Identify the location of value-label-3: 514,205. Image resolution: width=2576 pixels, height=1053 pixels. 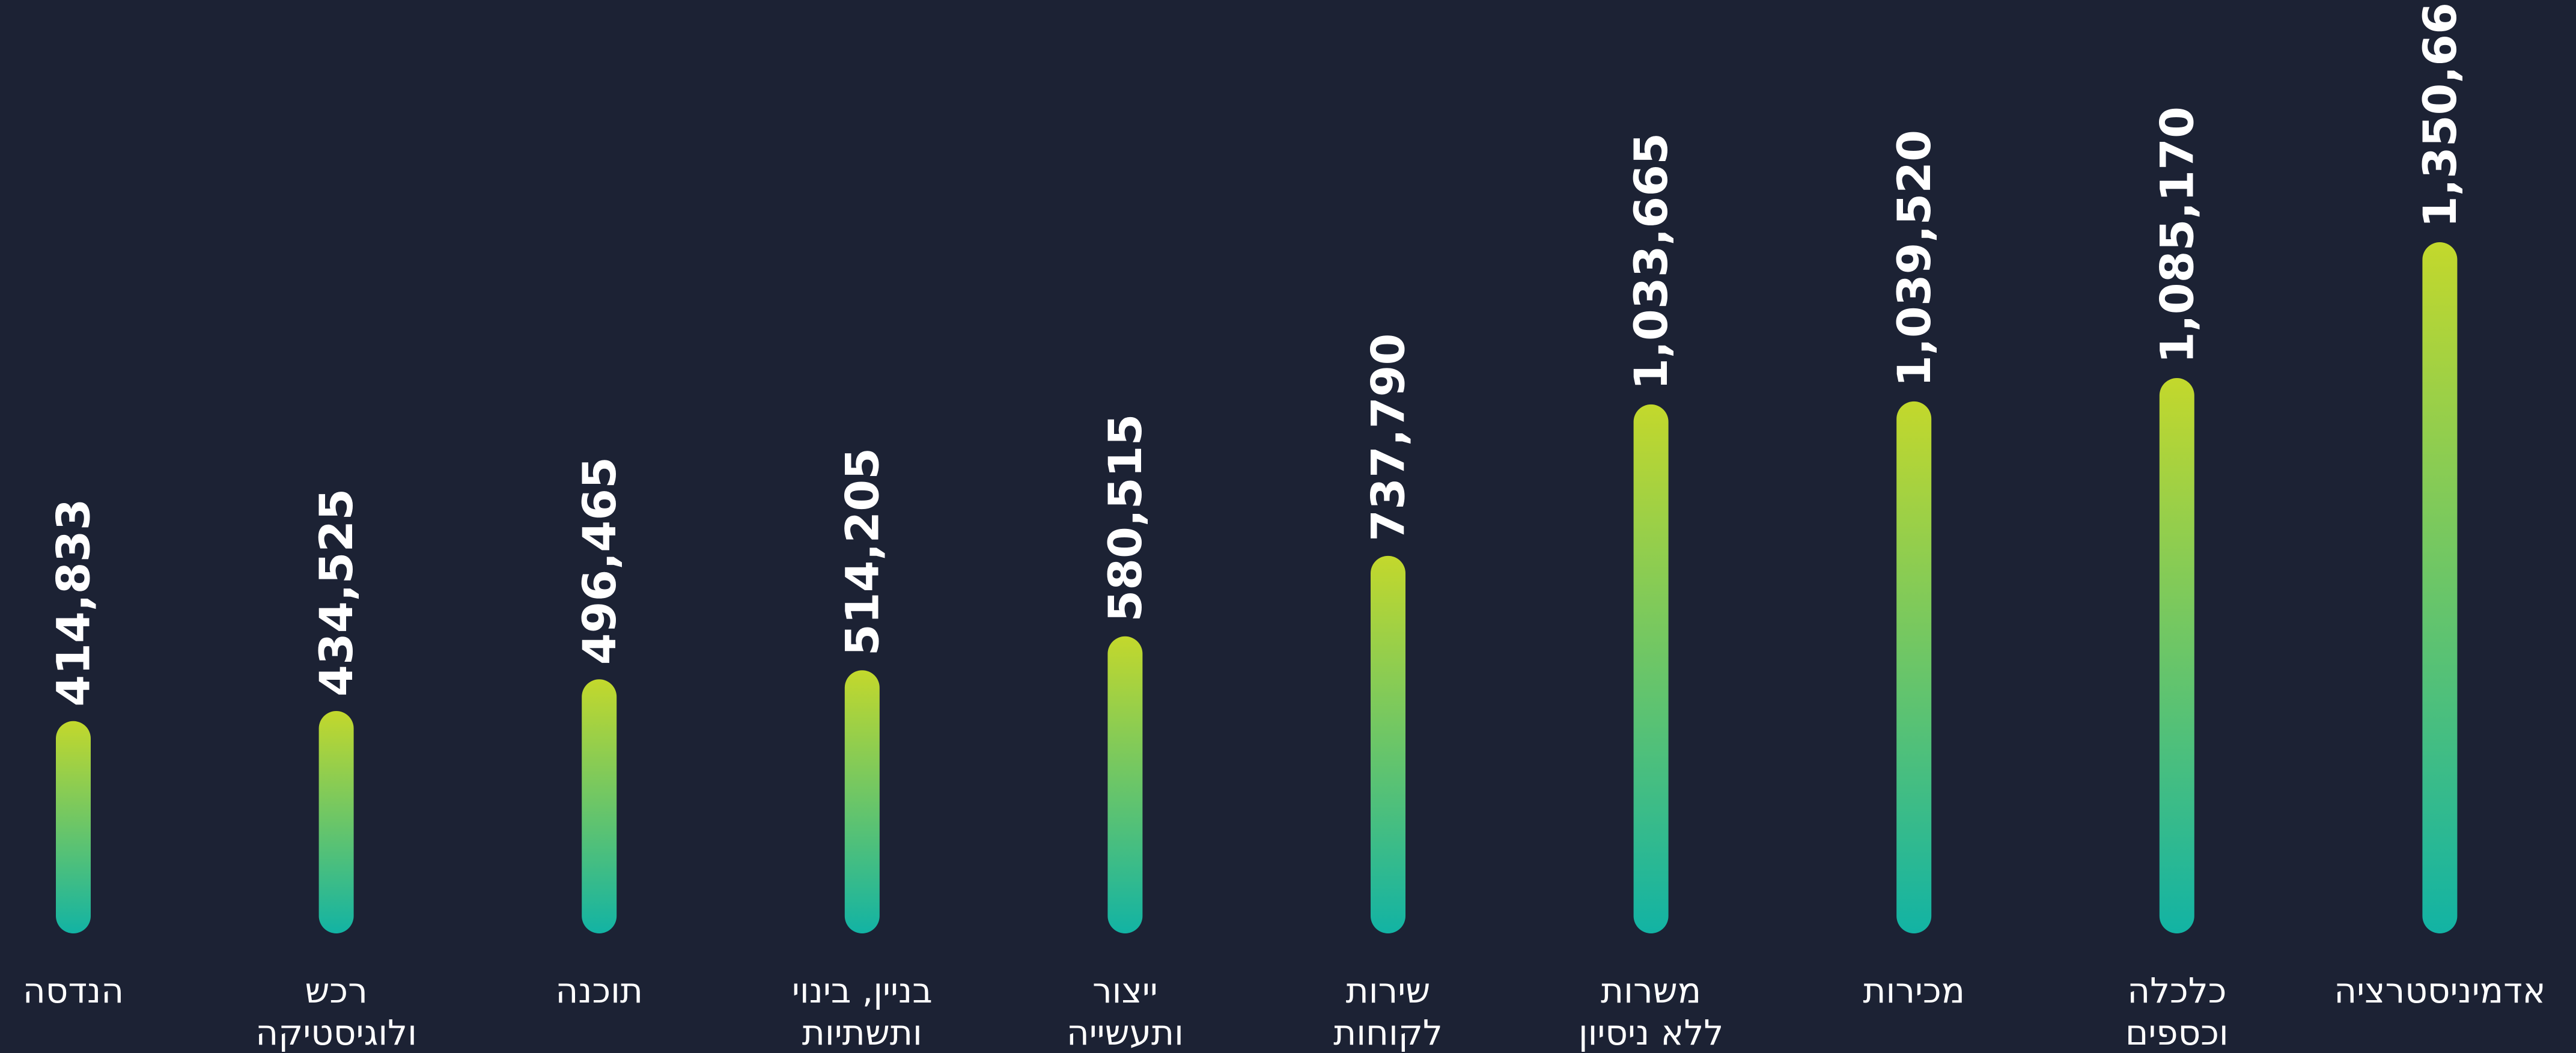
(862, 552).